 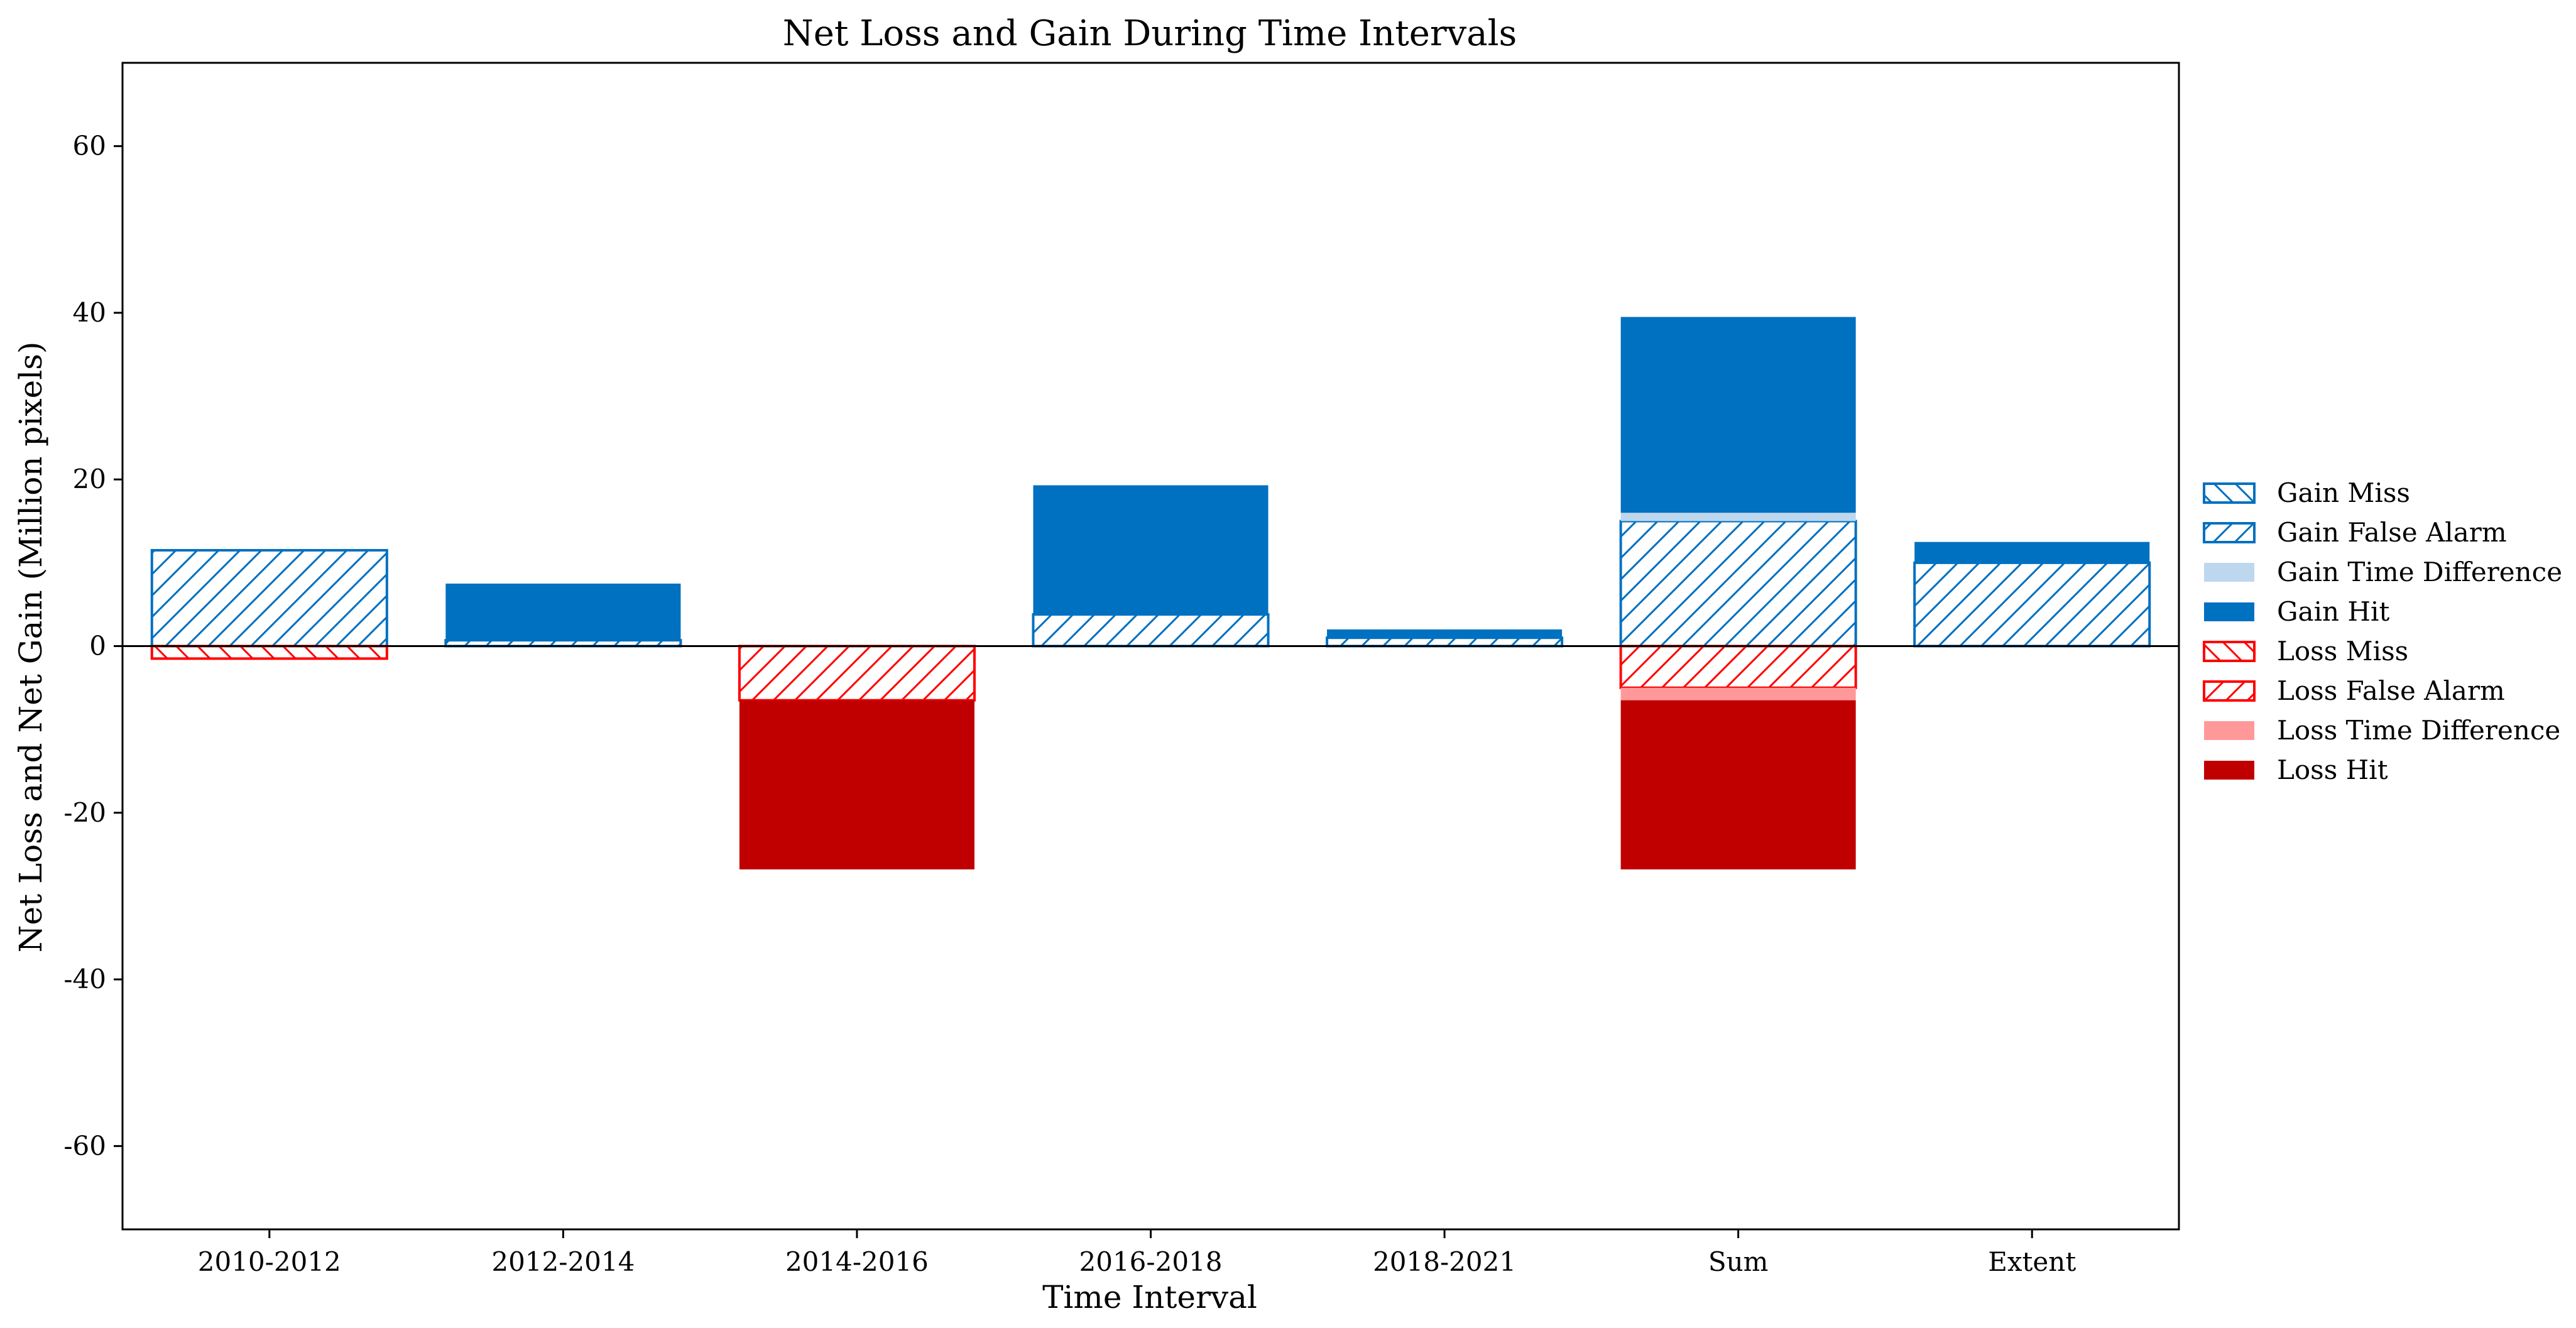 I want to click on legend-label-gain-false-alarm: Gain False Alarm, so click(x=2392, y=532).